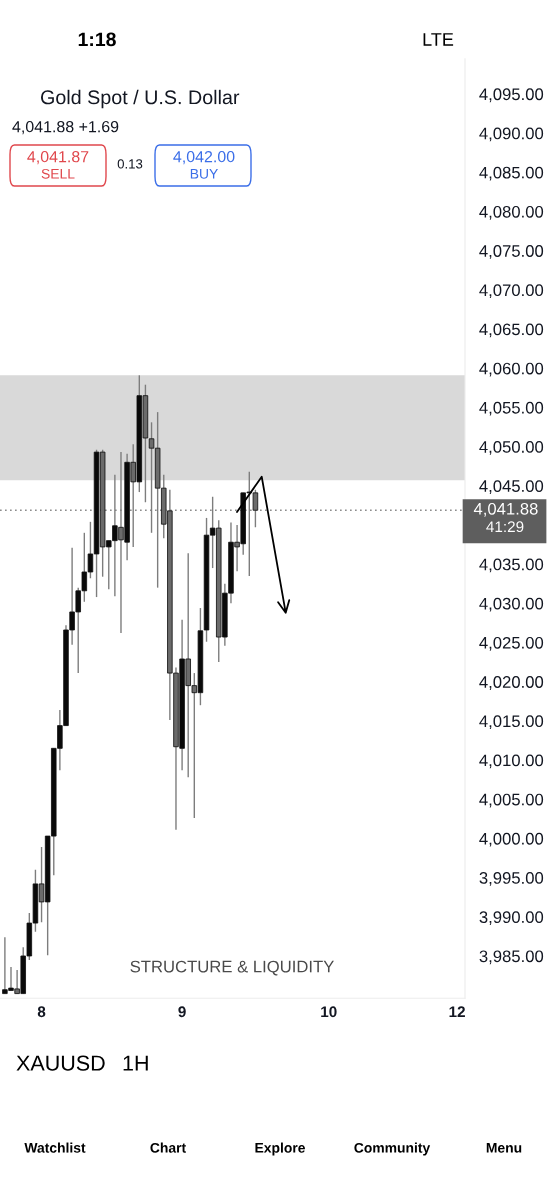  Describe the element at coordinates (511, 565) in the screenshot. I see `y-tick-label: 4,035.00` at that location.